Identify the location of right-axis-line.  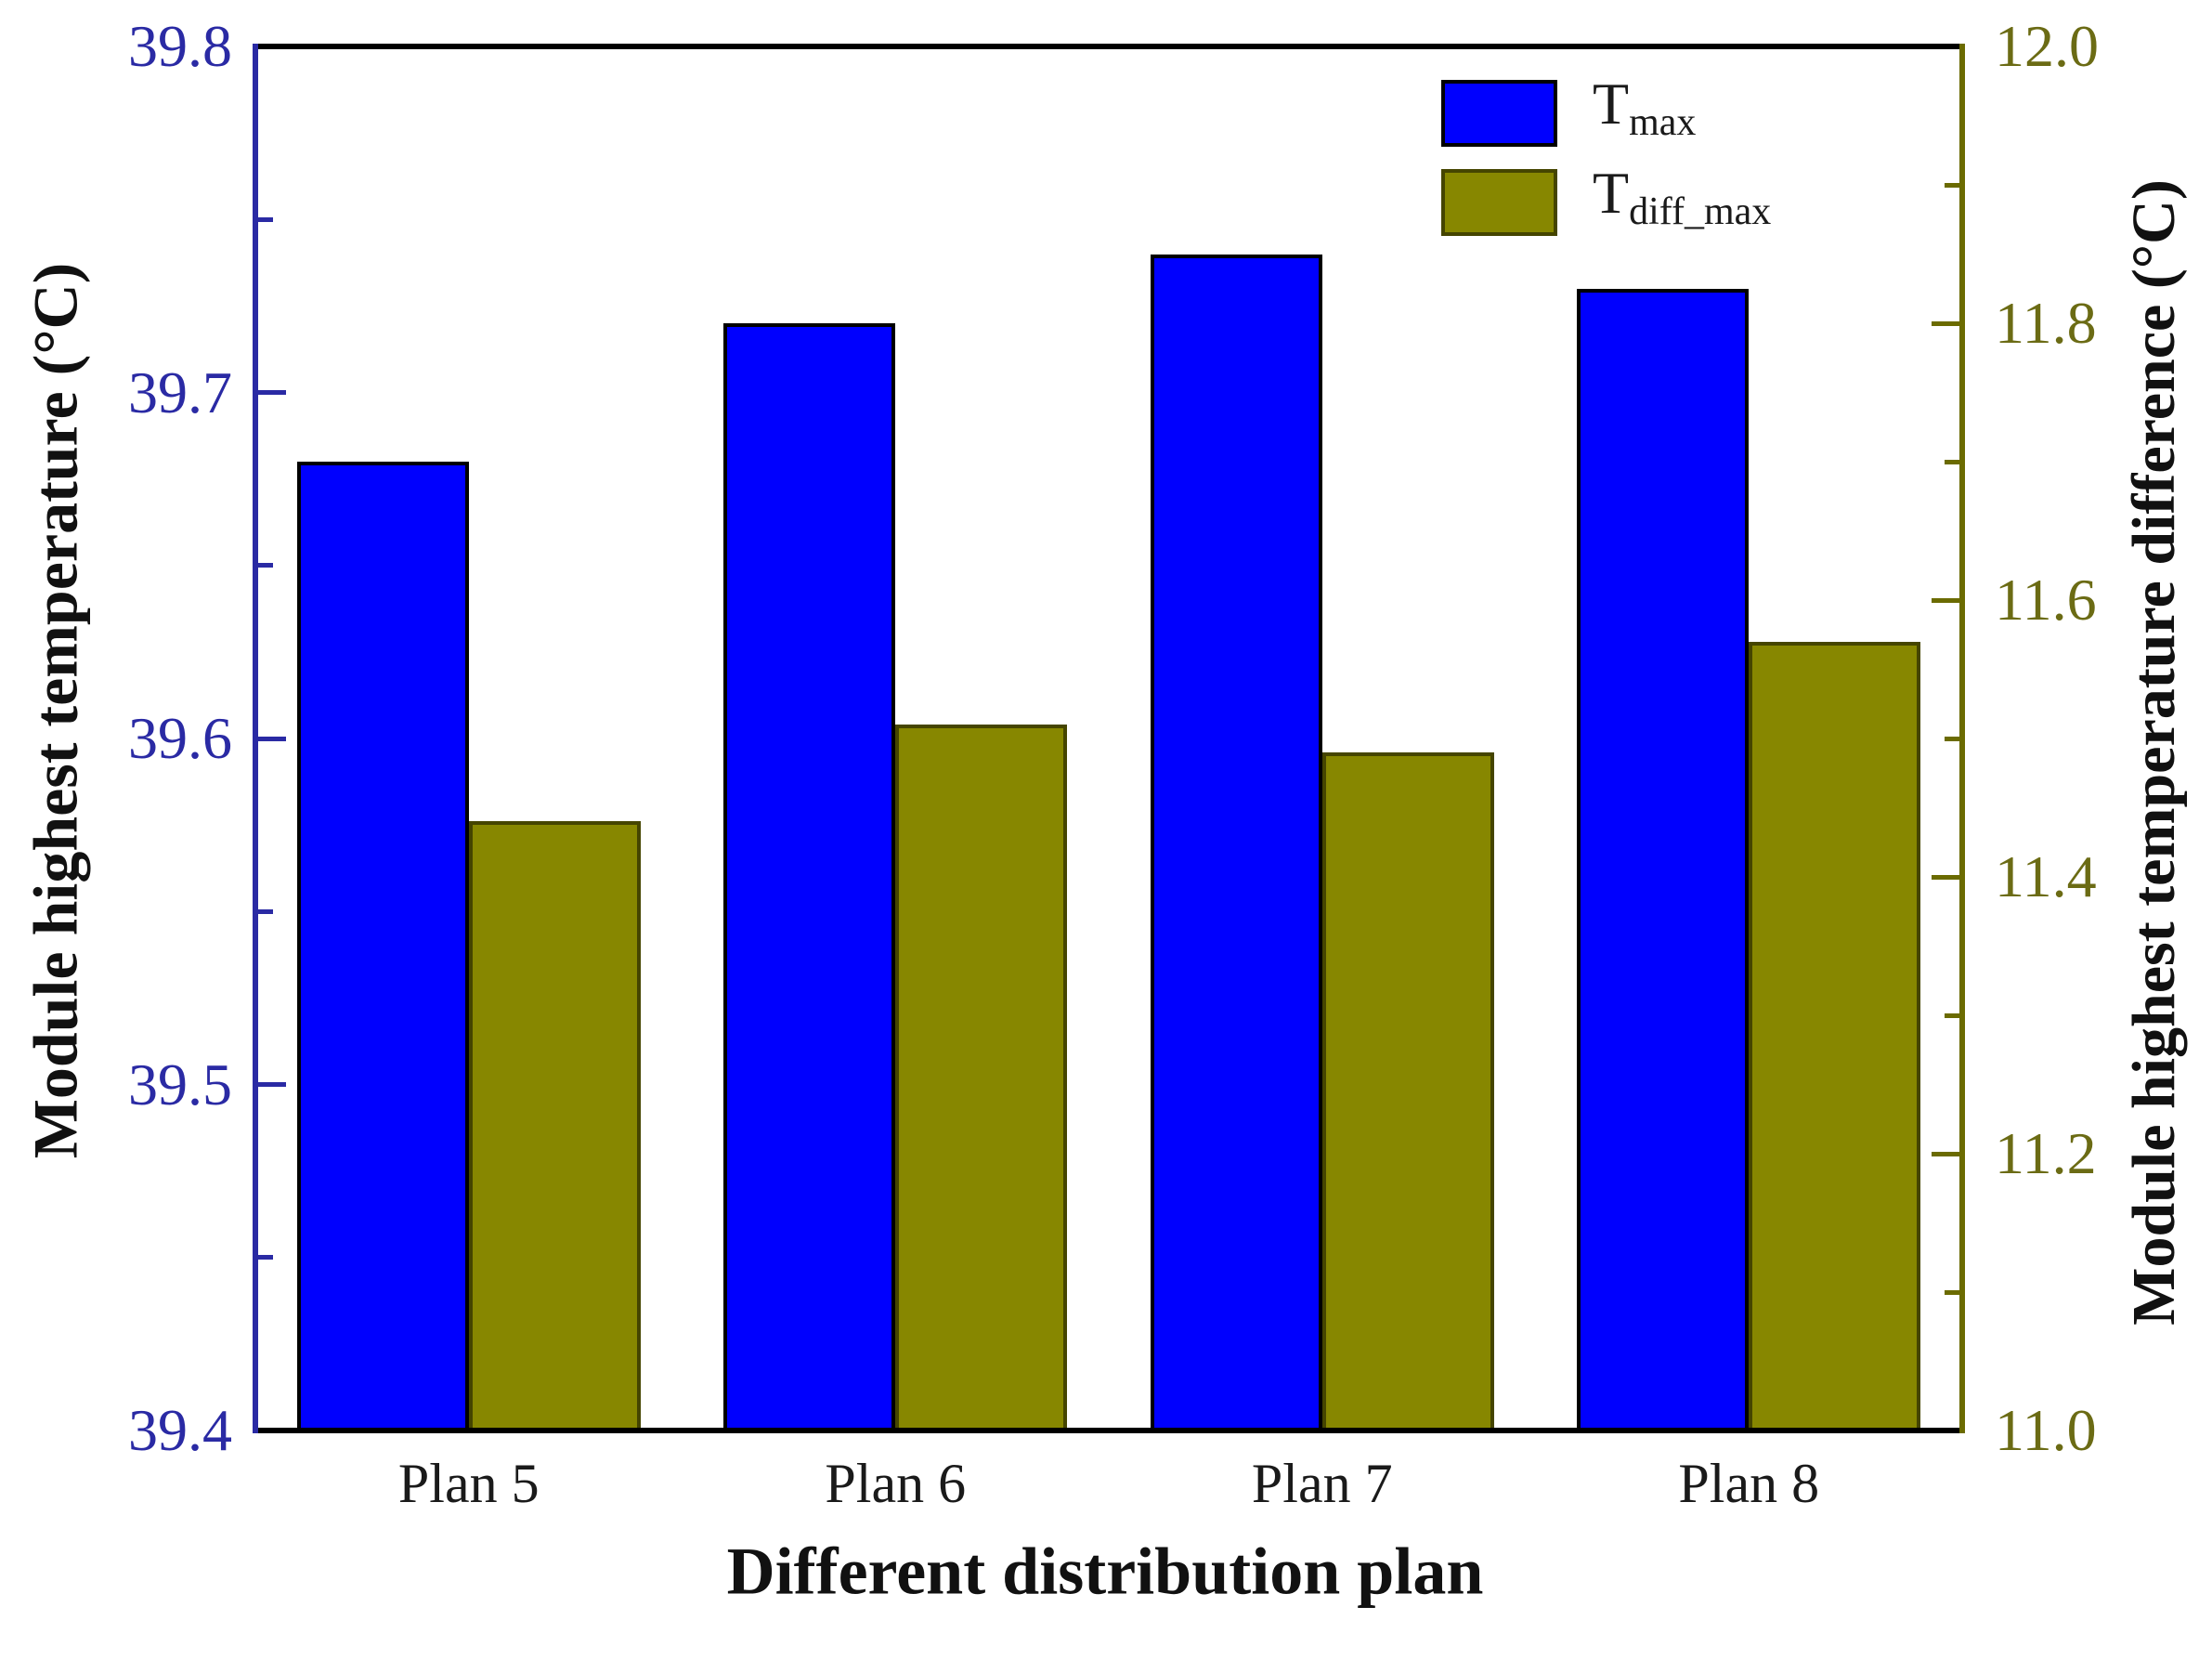
(1962, 739).